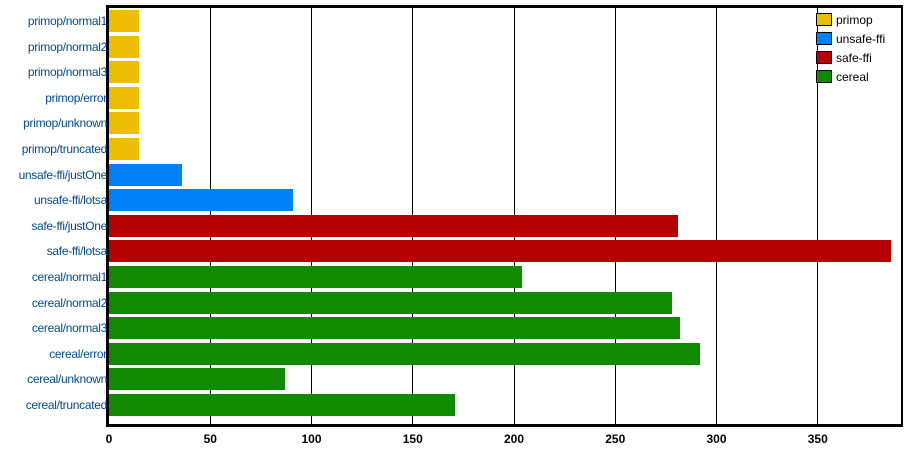 This screenshot has width=906, height=453. Describe the element at coordinates (716, 439) in the screenshot. I see `x-tick-label: 300` at that location.